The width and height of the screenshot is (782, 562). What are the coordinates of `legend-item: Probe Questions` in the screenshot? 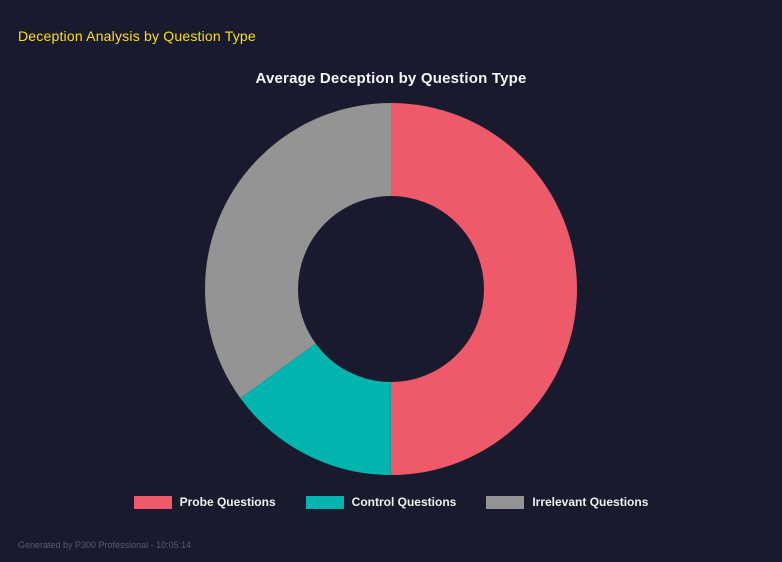 It's located at (204, 502).